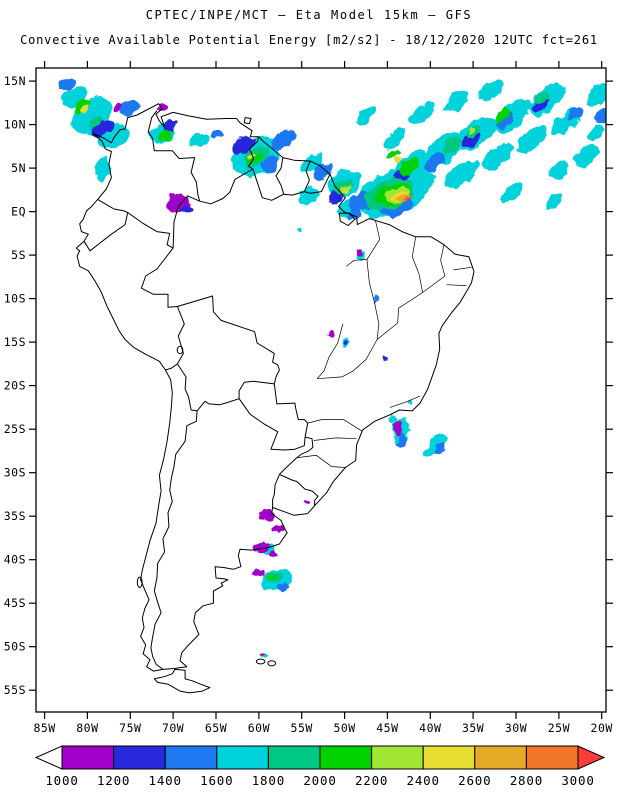 The width and height of the screenshot is (618, 800). I want to click on colorbar-left-arrow, so click(48, 757).